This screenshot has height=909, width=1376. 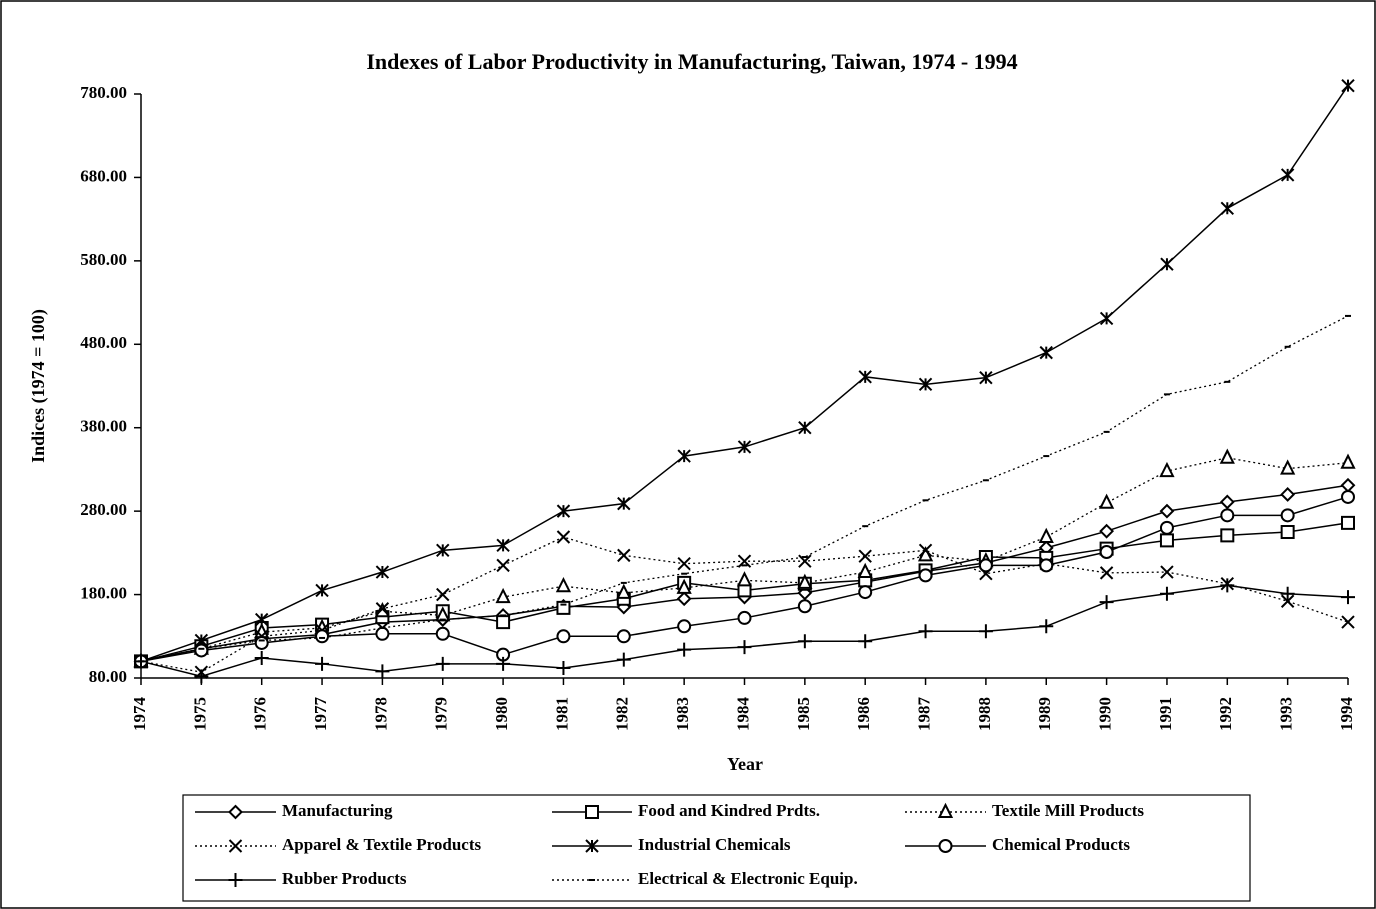 I want to click on x-tick-label: 1984, so click(x=742, y=714).